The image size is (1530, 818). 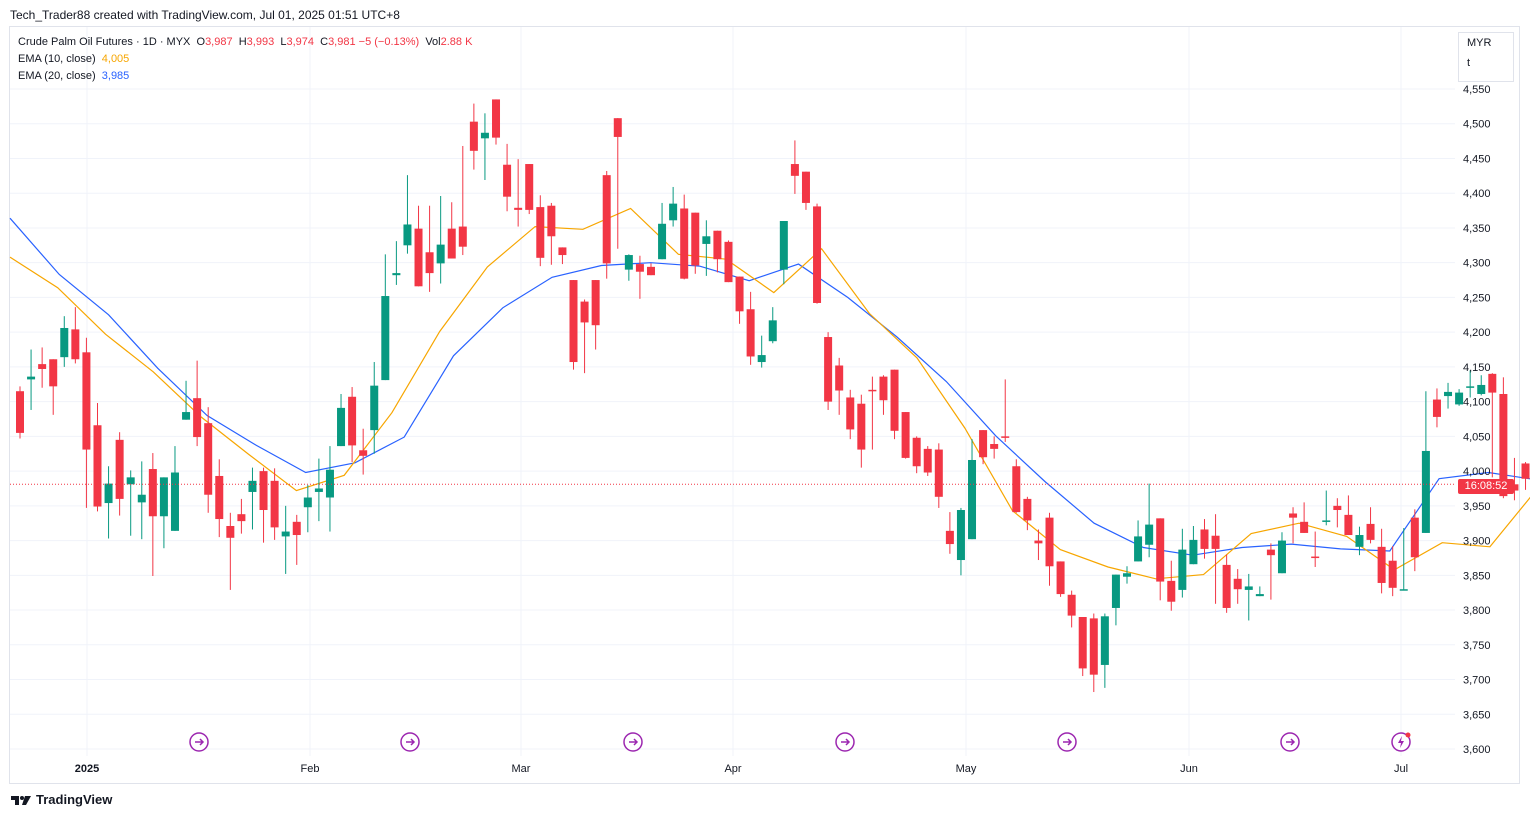 I want to click on y-tick-label: 3,800, so click(x=1477, y=611).